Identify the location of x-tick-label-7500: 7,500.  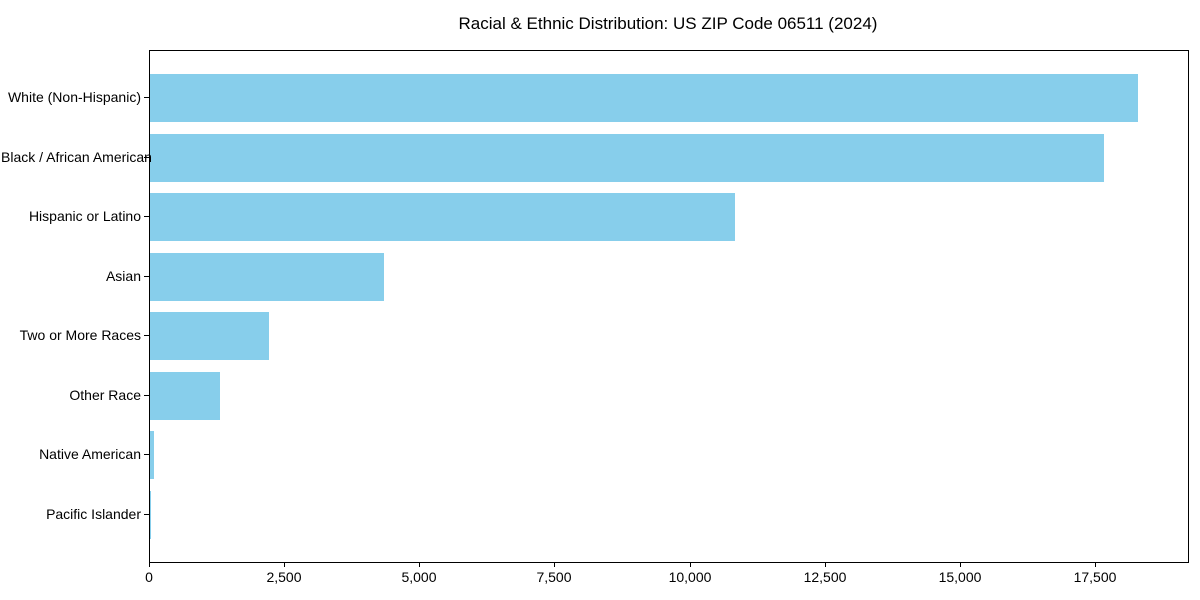
(554, 577).